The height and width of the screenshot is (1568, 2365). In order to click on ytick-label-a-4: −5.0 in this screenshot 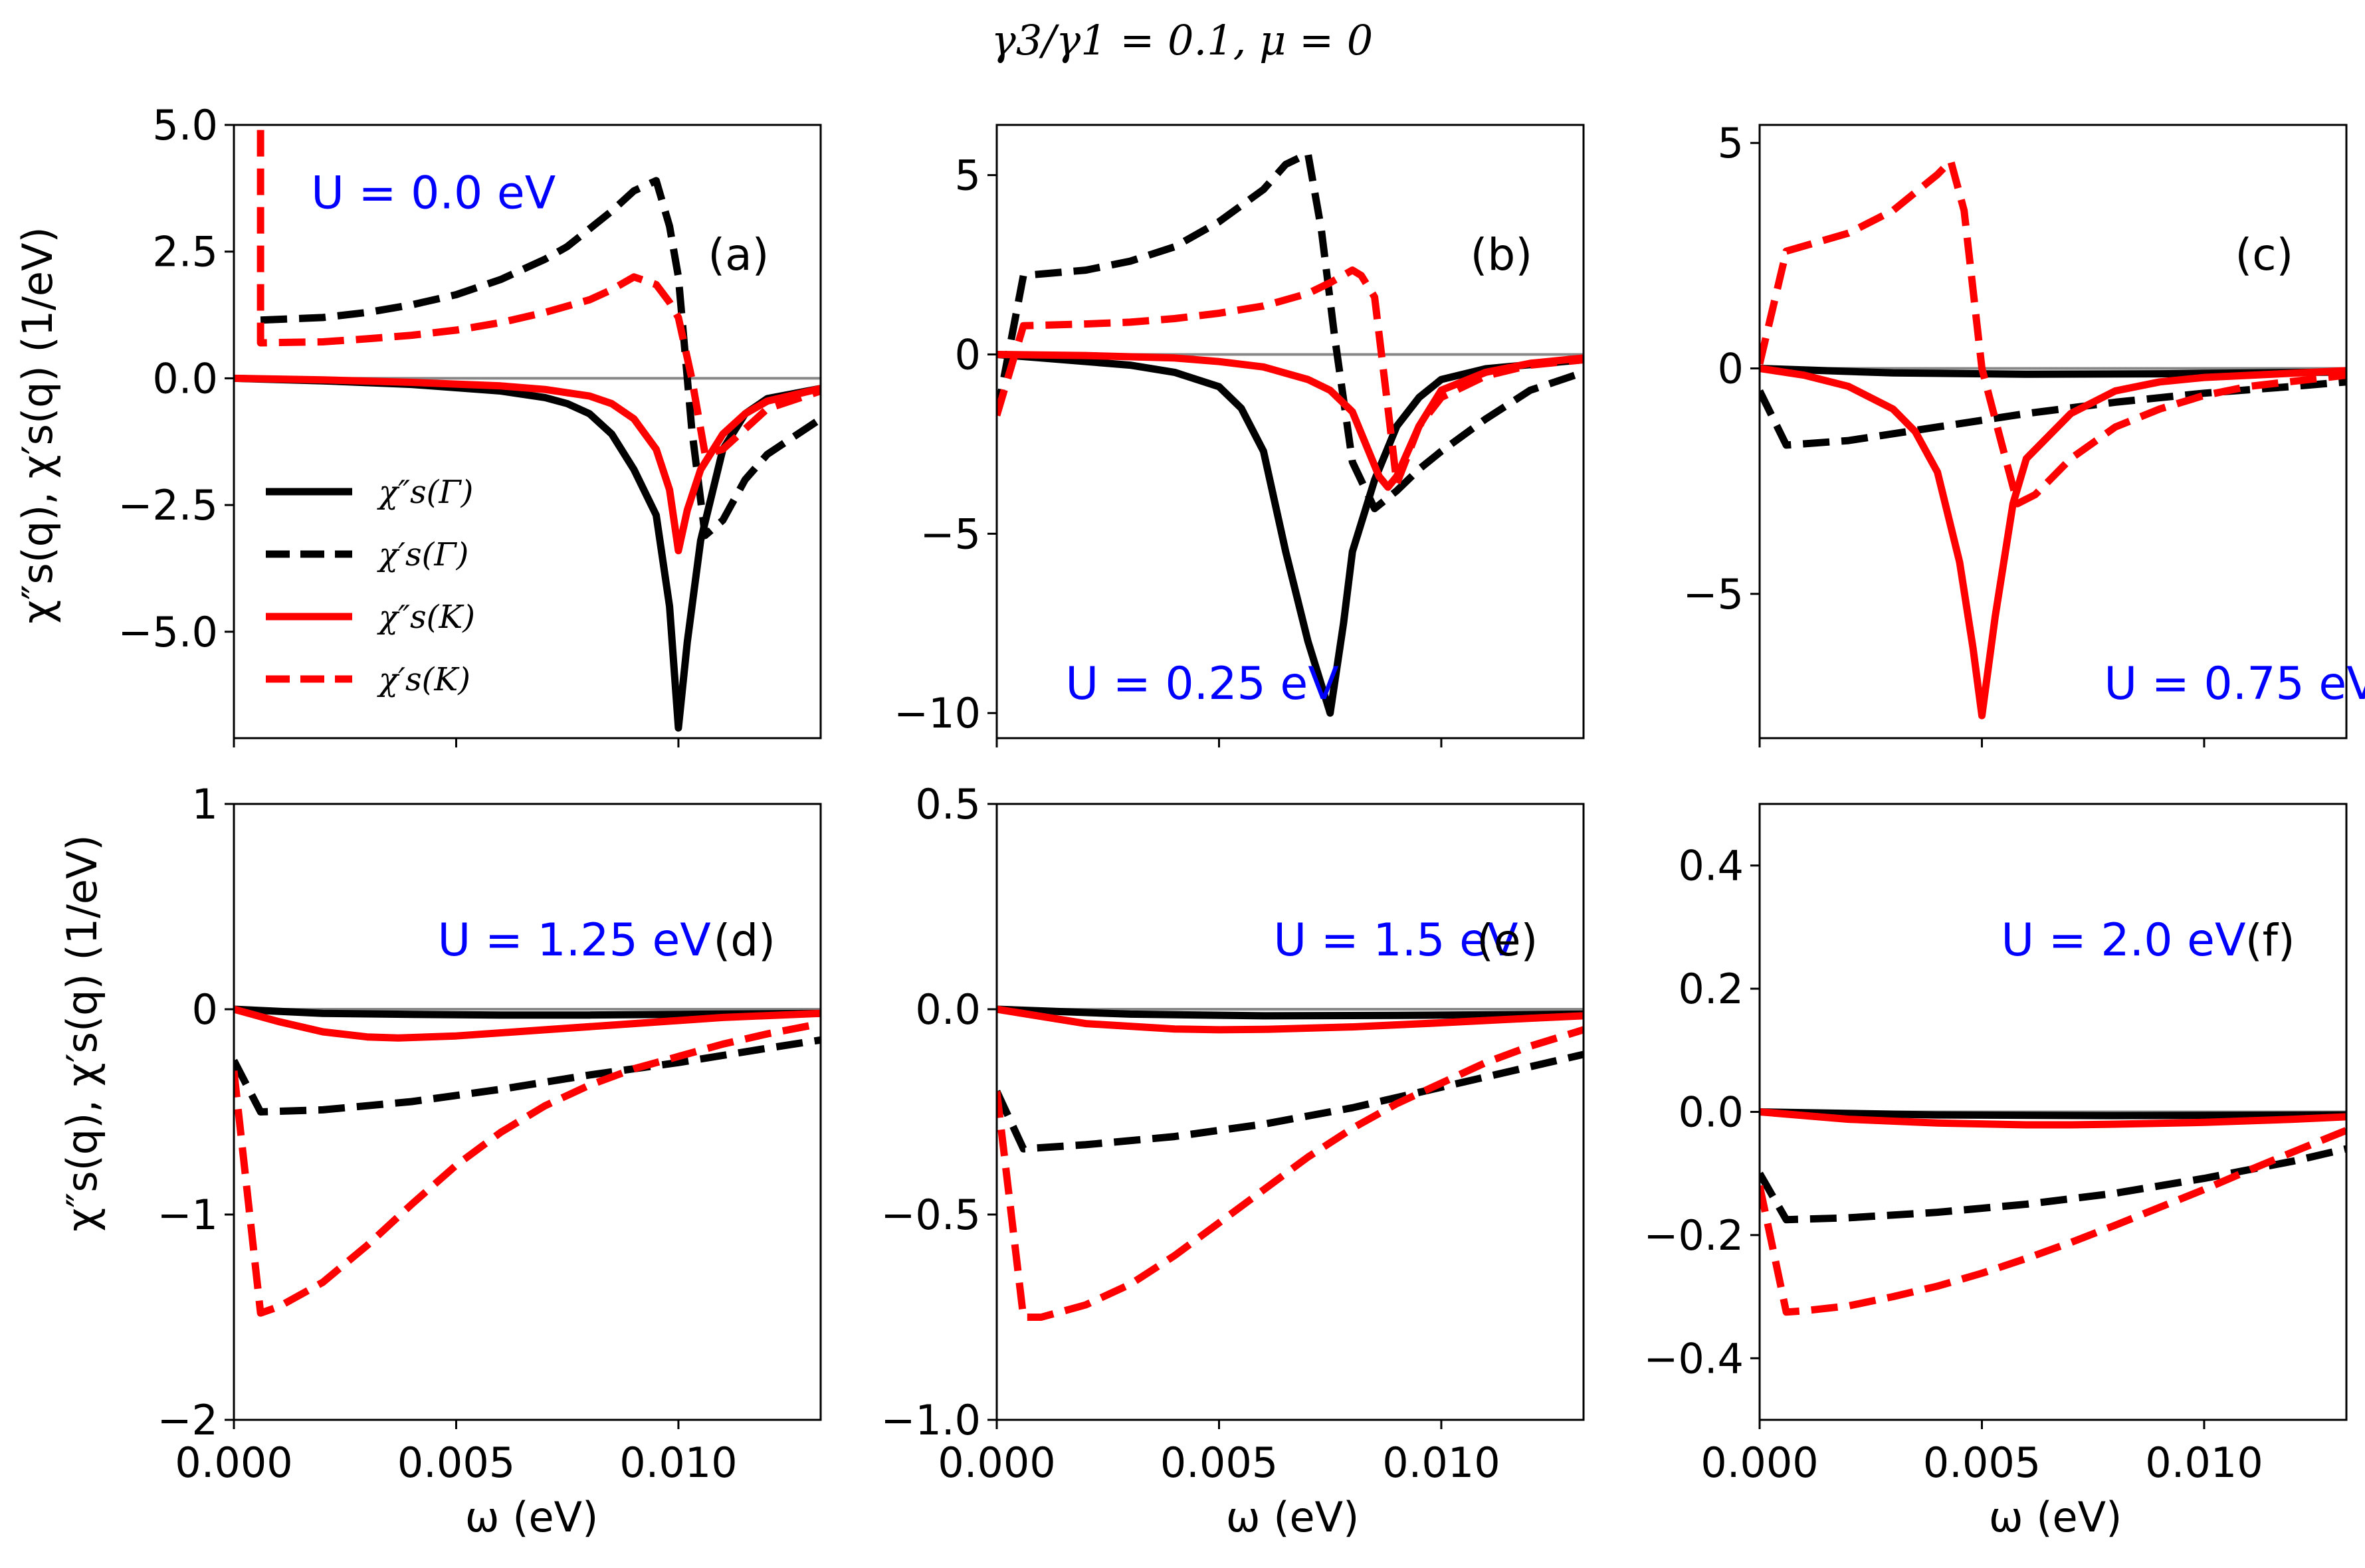, I will do `click(168, 632)`.